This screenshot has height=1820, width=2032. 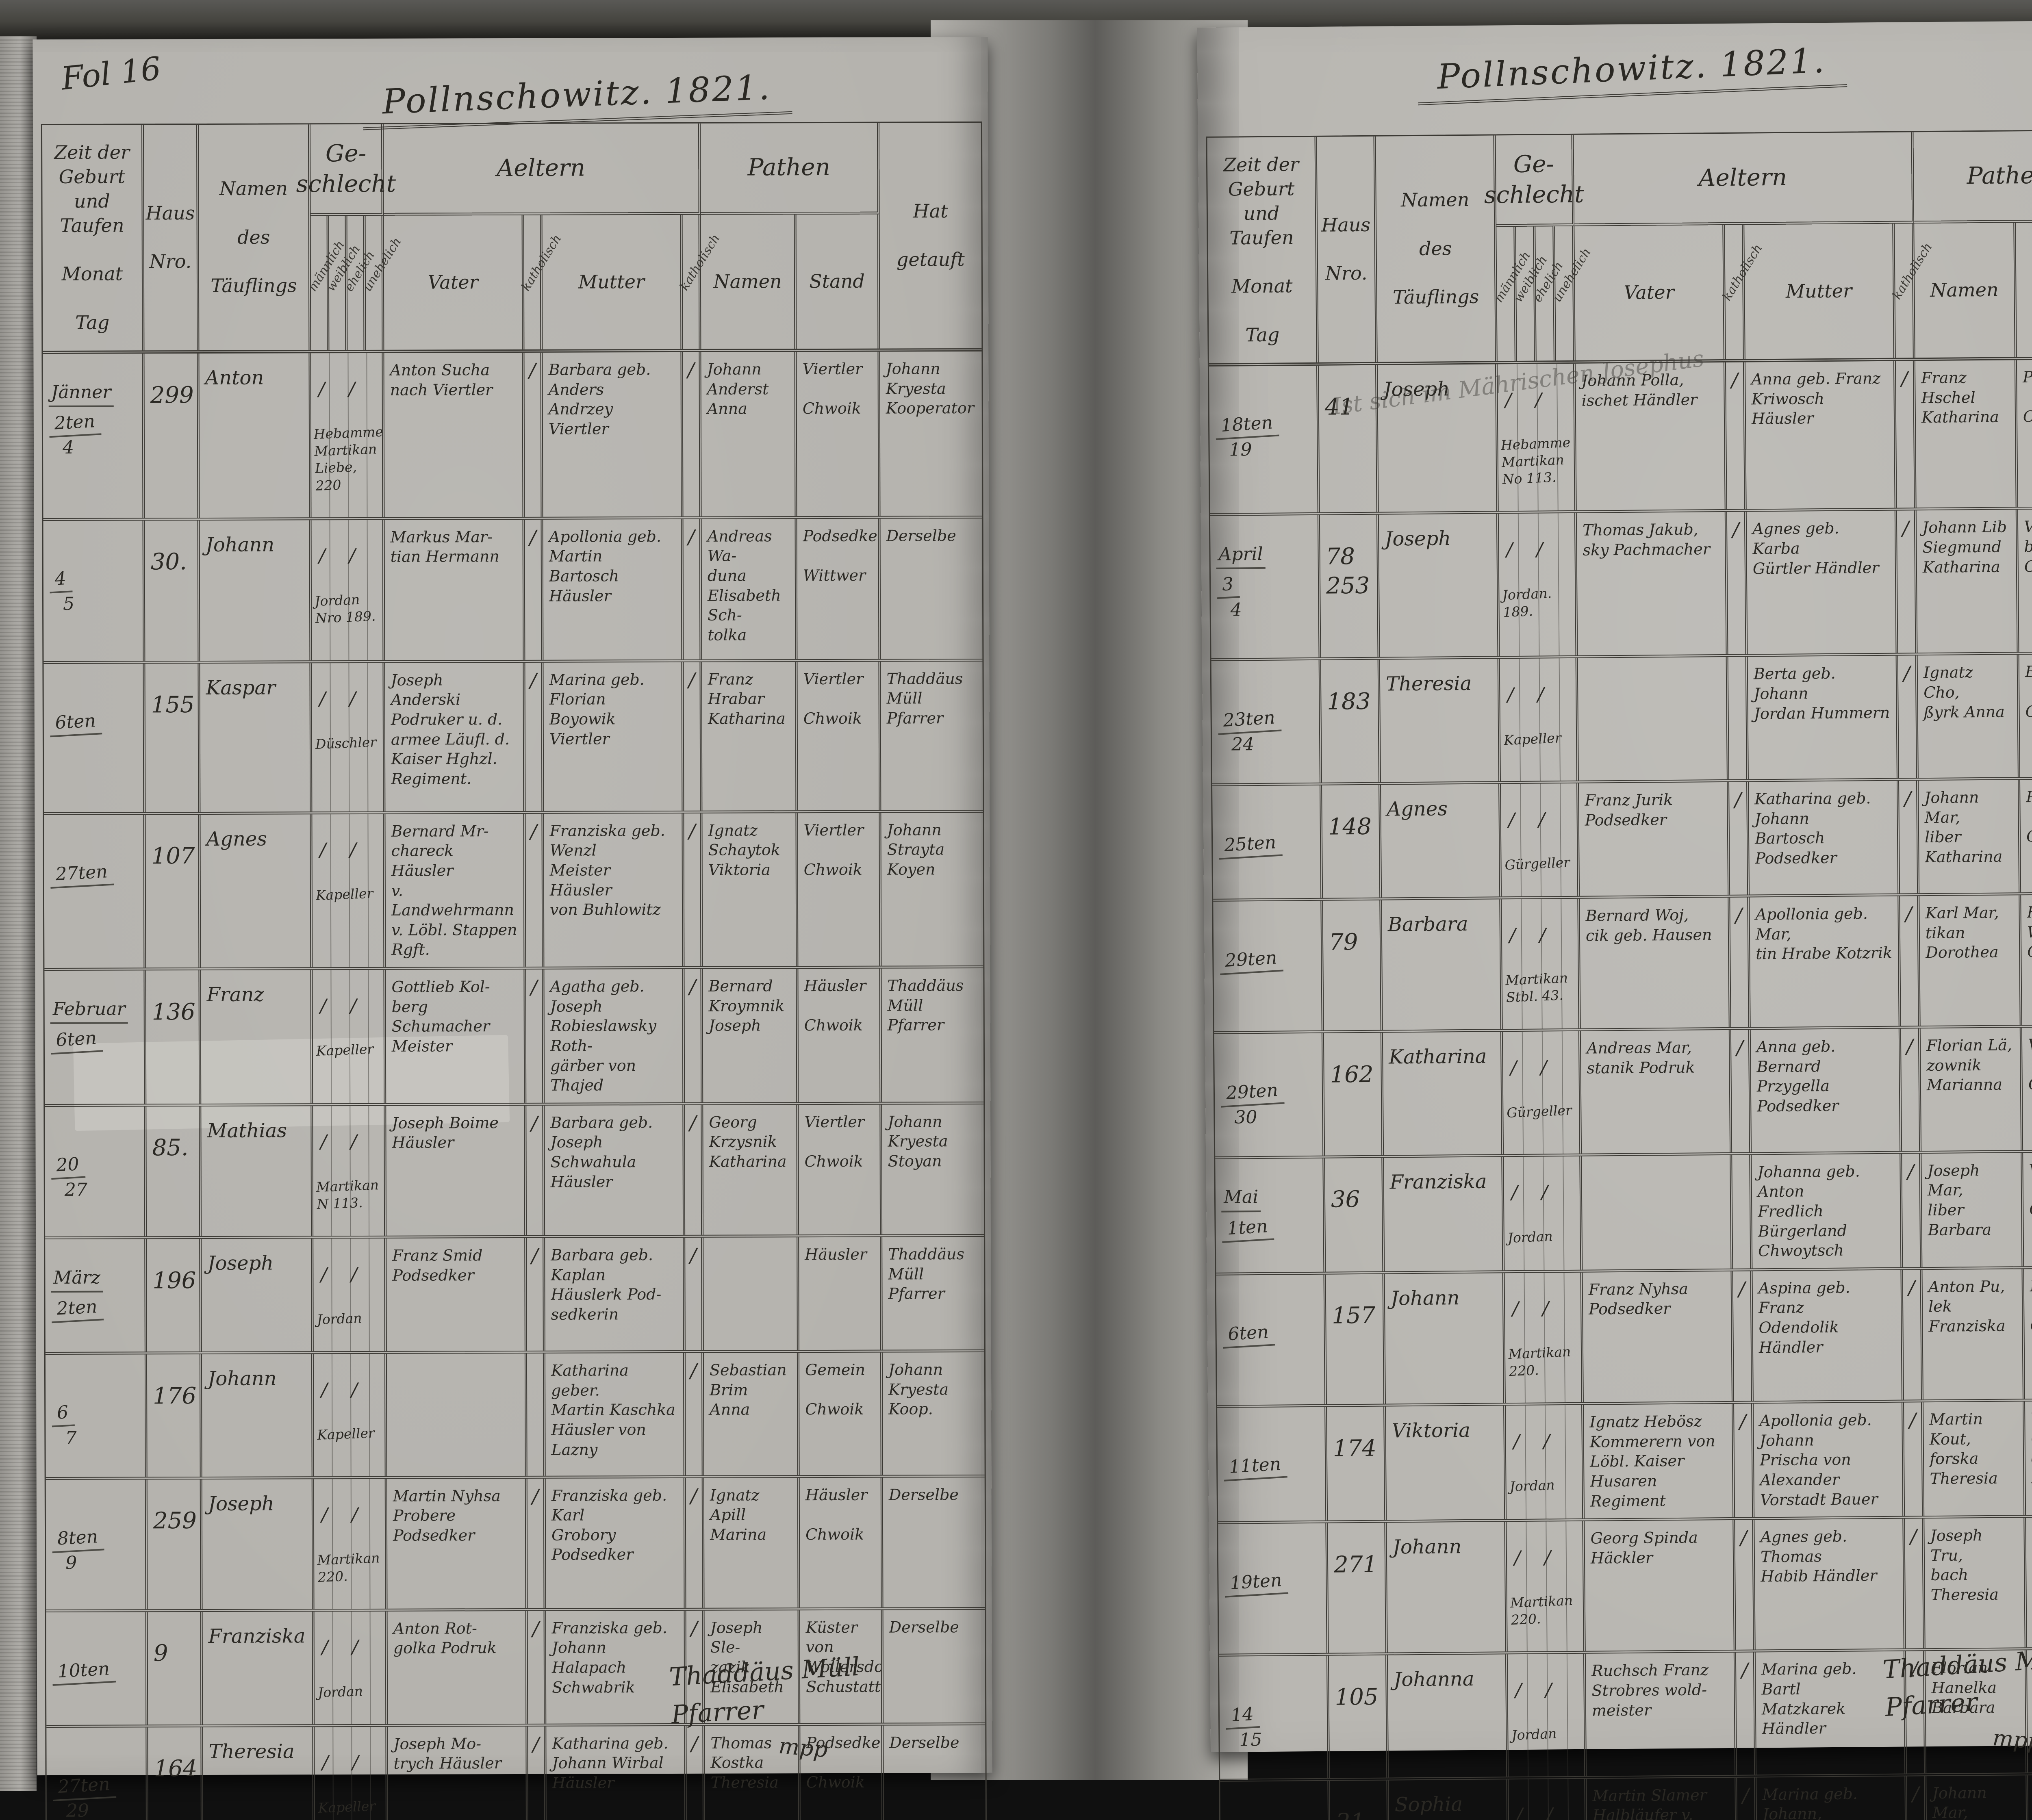 I want to click on cell-house-number: 271, so click(x=1358, y=1588).